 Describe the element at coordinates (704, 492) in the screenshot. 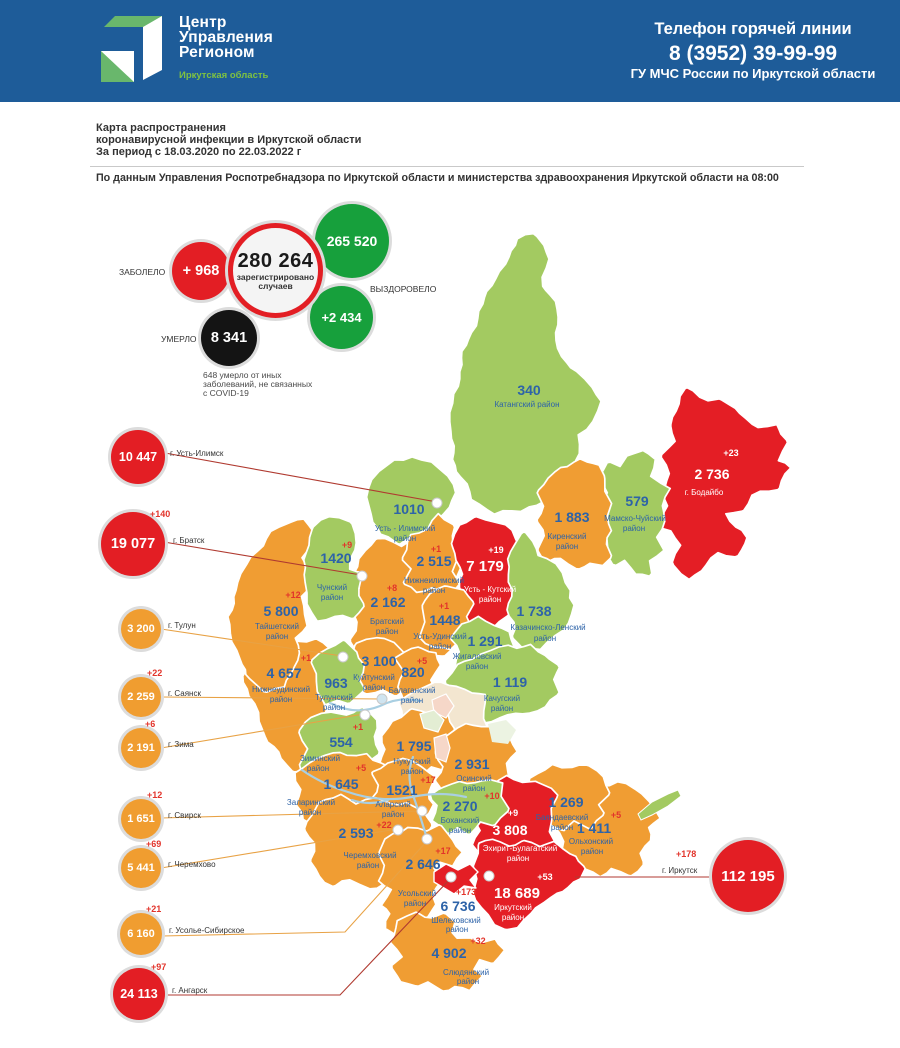

I see `svg-text: г. Бодайбо` at that location.